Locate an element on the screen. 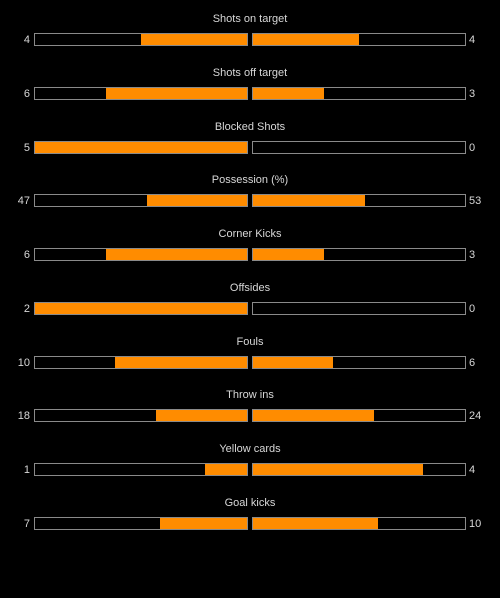 Image resolution: width=500 pixels, height=598 pixels. stat-row-fouls: Fouls 10 6 is located at coordinates (250, 356).